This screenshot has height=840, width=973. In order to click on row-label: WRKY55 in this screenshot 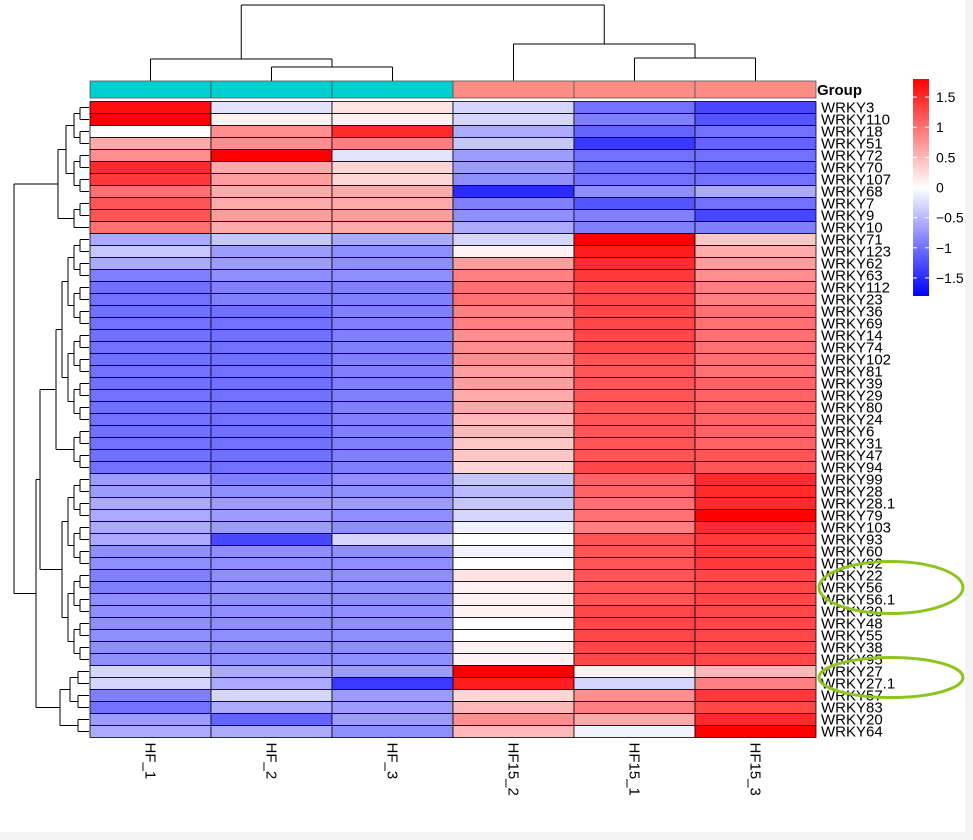, I will do `click(852, 636)`.